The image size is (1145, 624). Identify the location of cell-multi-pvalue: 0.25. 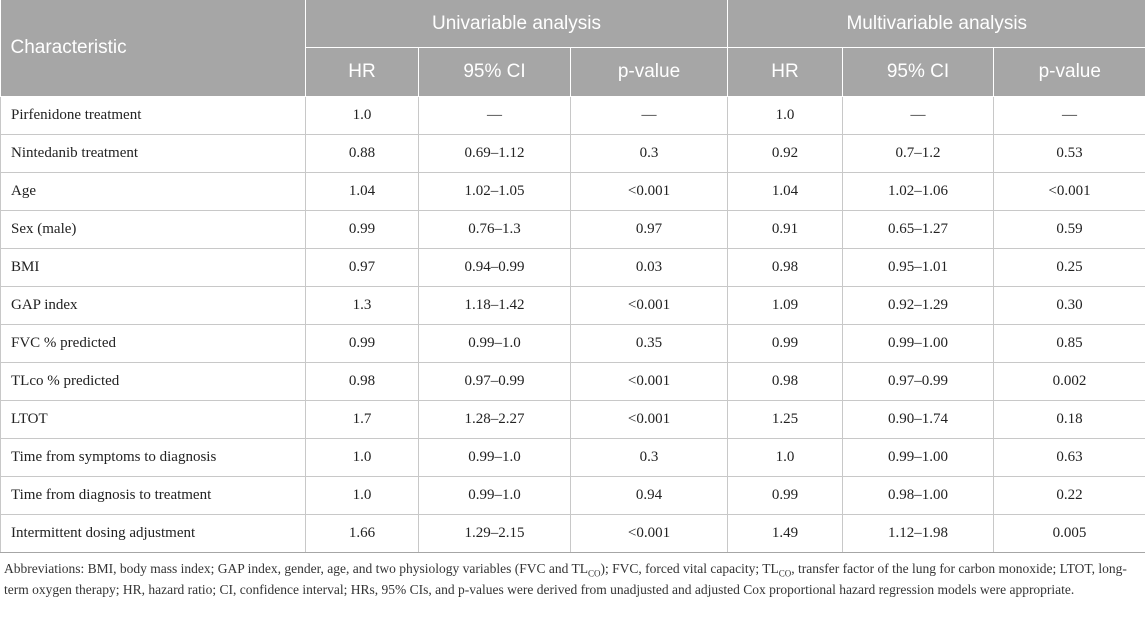
(1069, 267).